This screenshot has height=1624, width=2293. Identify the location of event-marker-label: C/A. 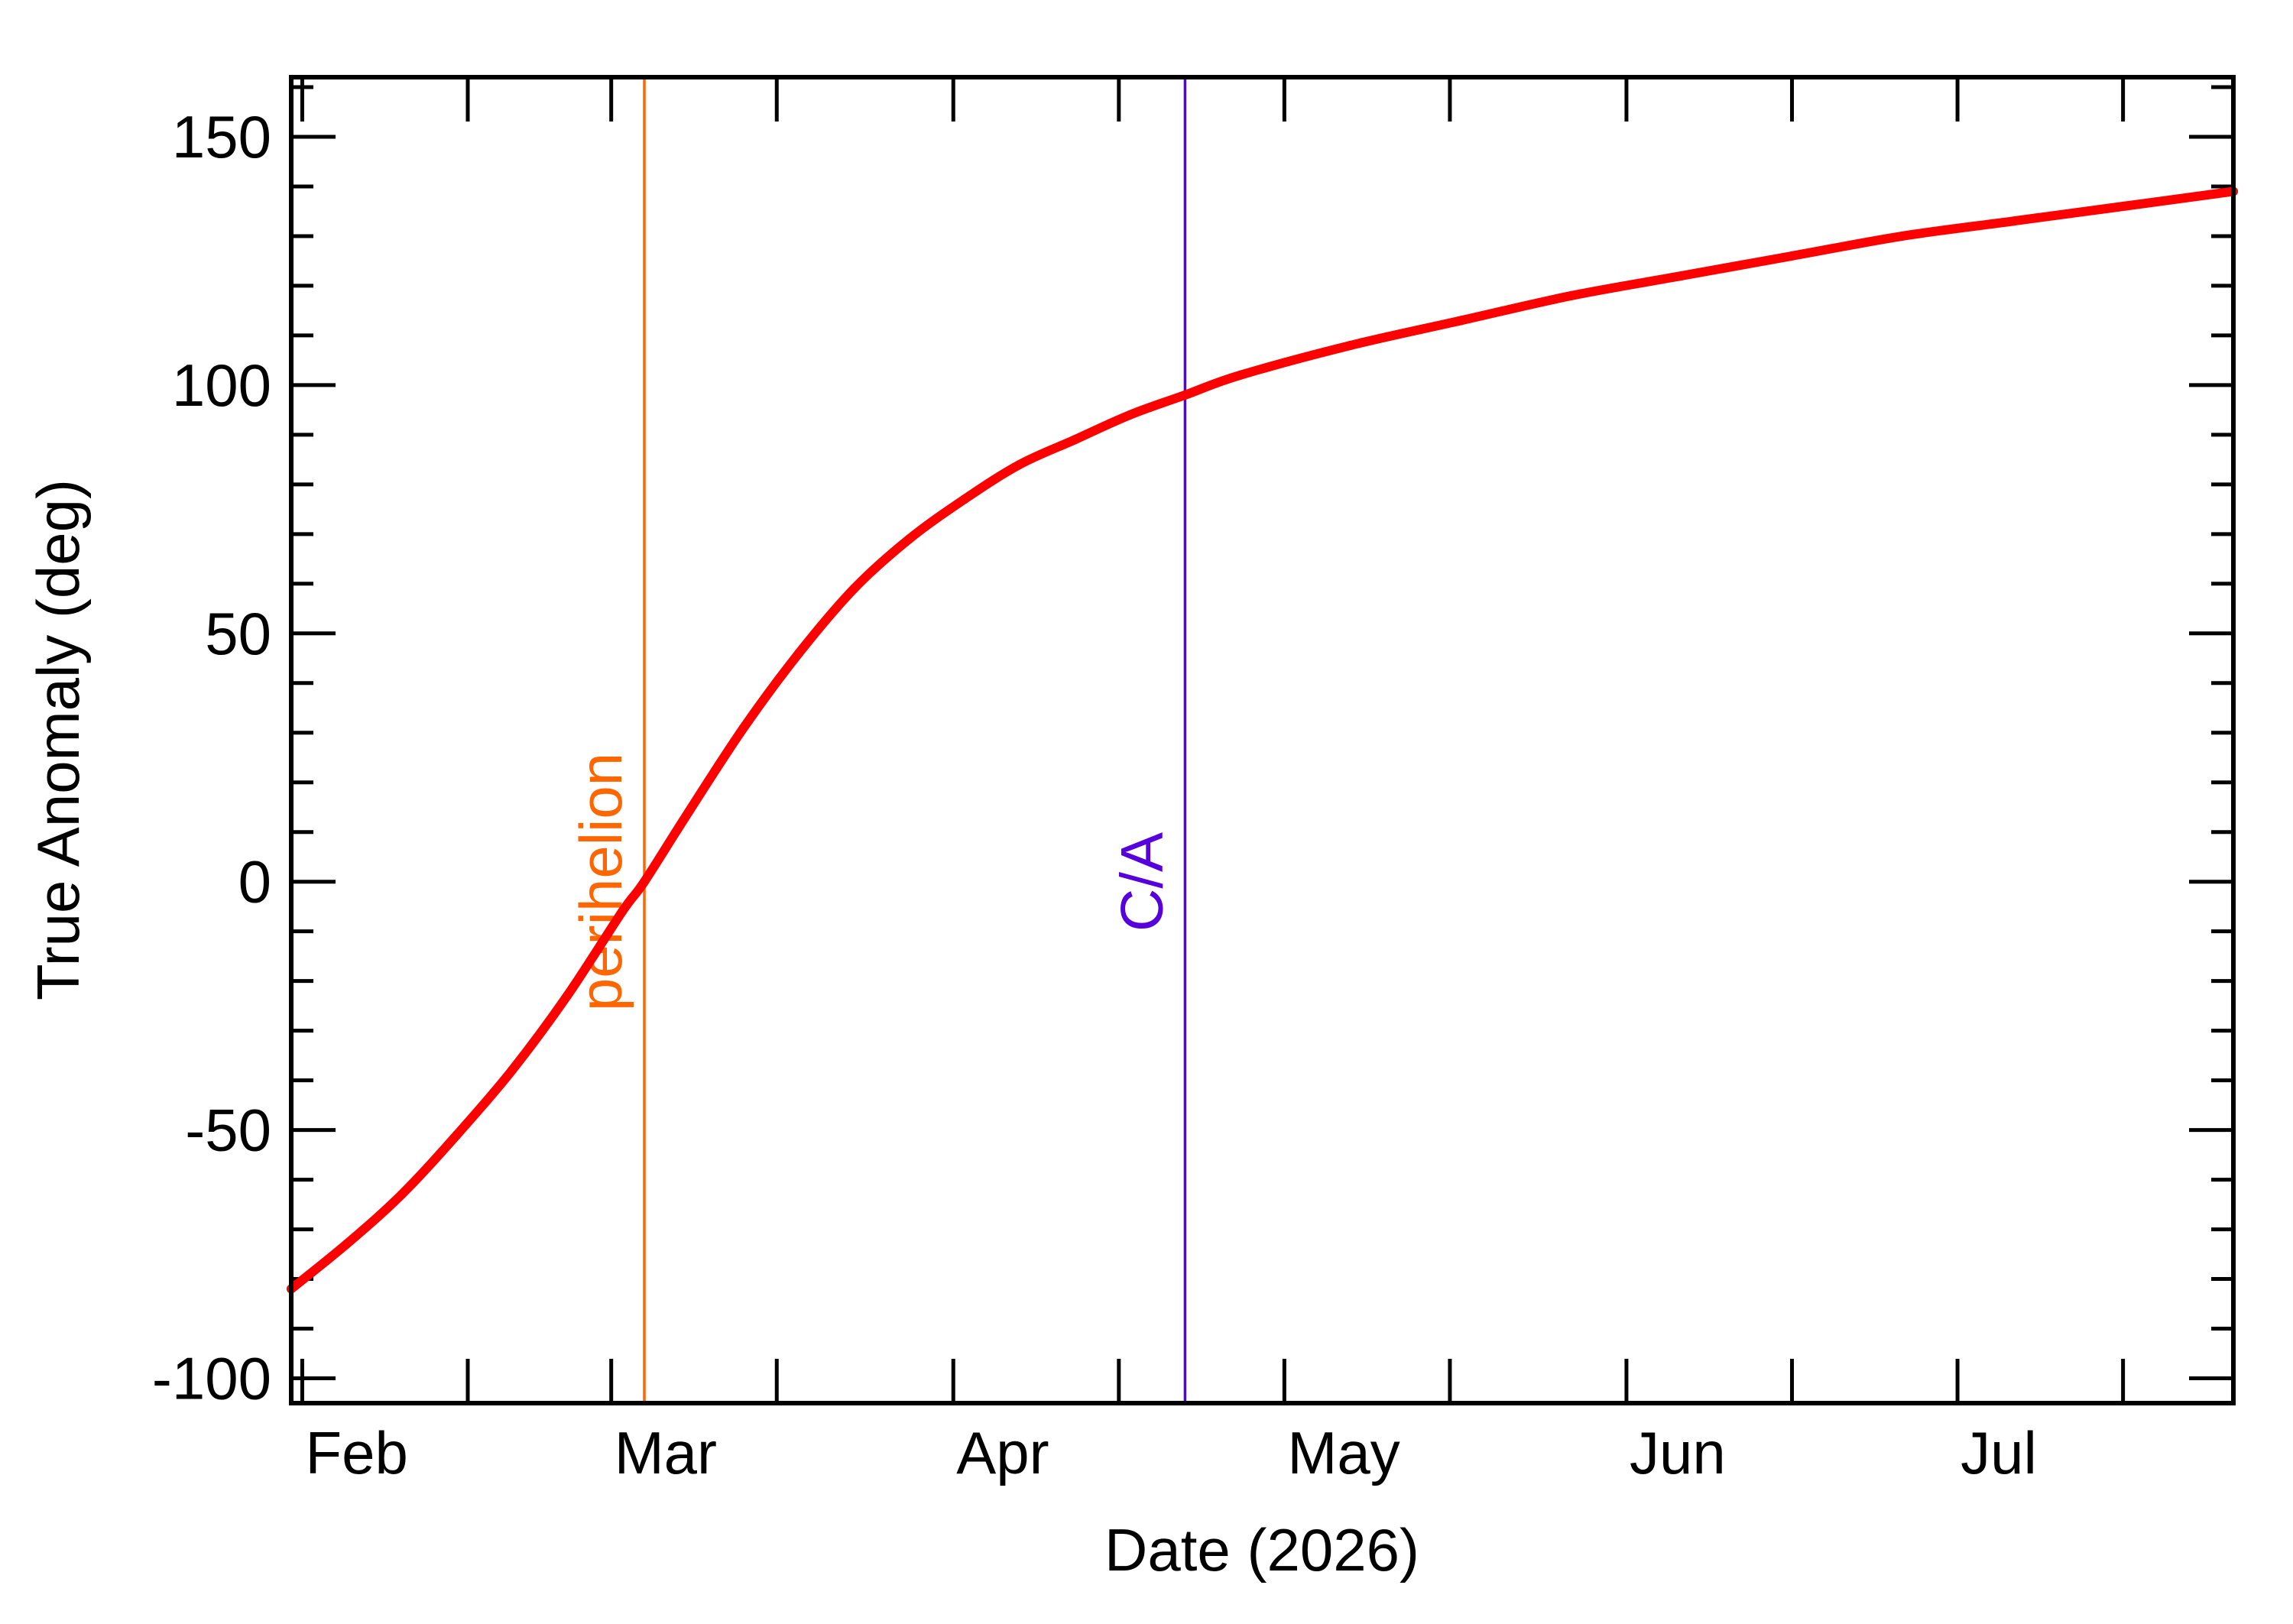
(1141, 882).